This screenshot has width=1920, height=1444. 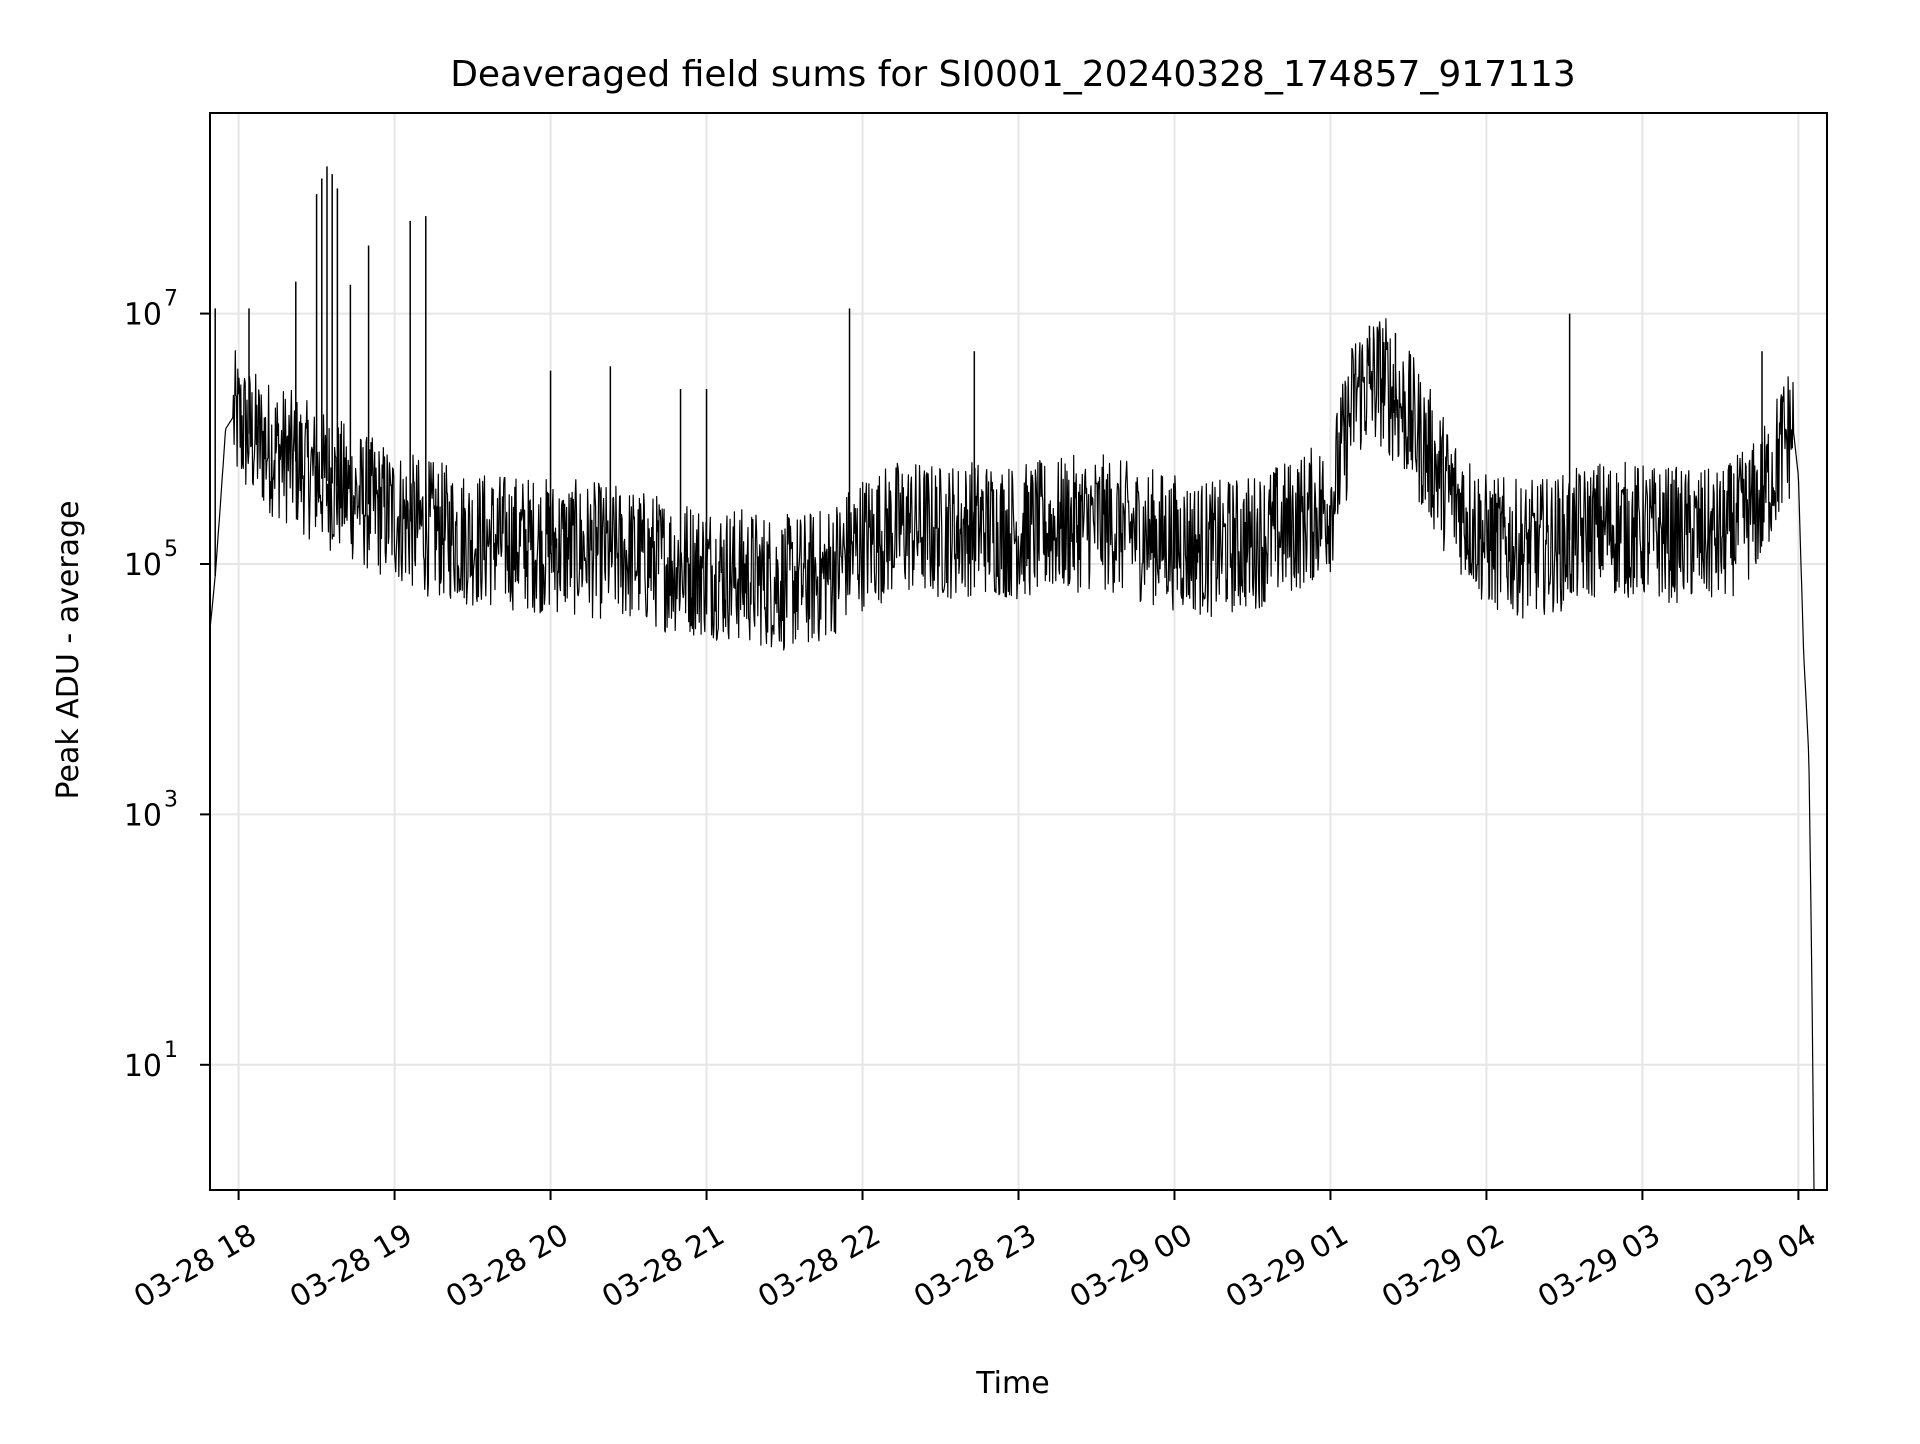 What do you see at coordinates (1012, 1383) in the screenshot?
I see `x-axis-label: Time` at bounding box center [1012, 1383].